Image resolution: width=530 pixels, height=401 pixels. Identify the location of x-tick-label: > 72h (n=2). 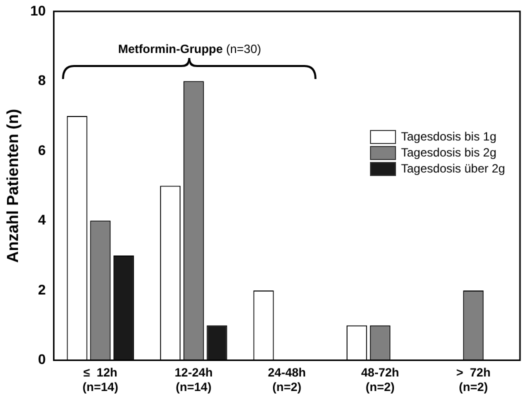
(473, 380).